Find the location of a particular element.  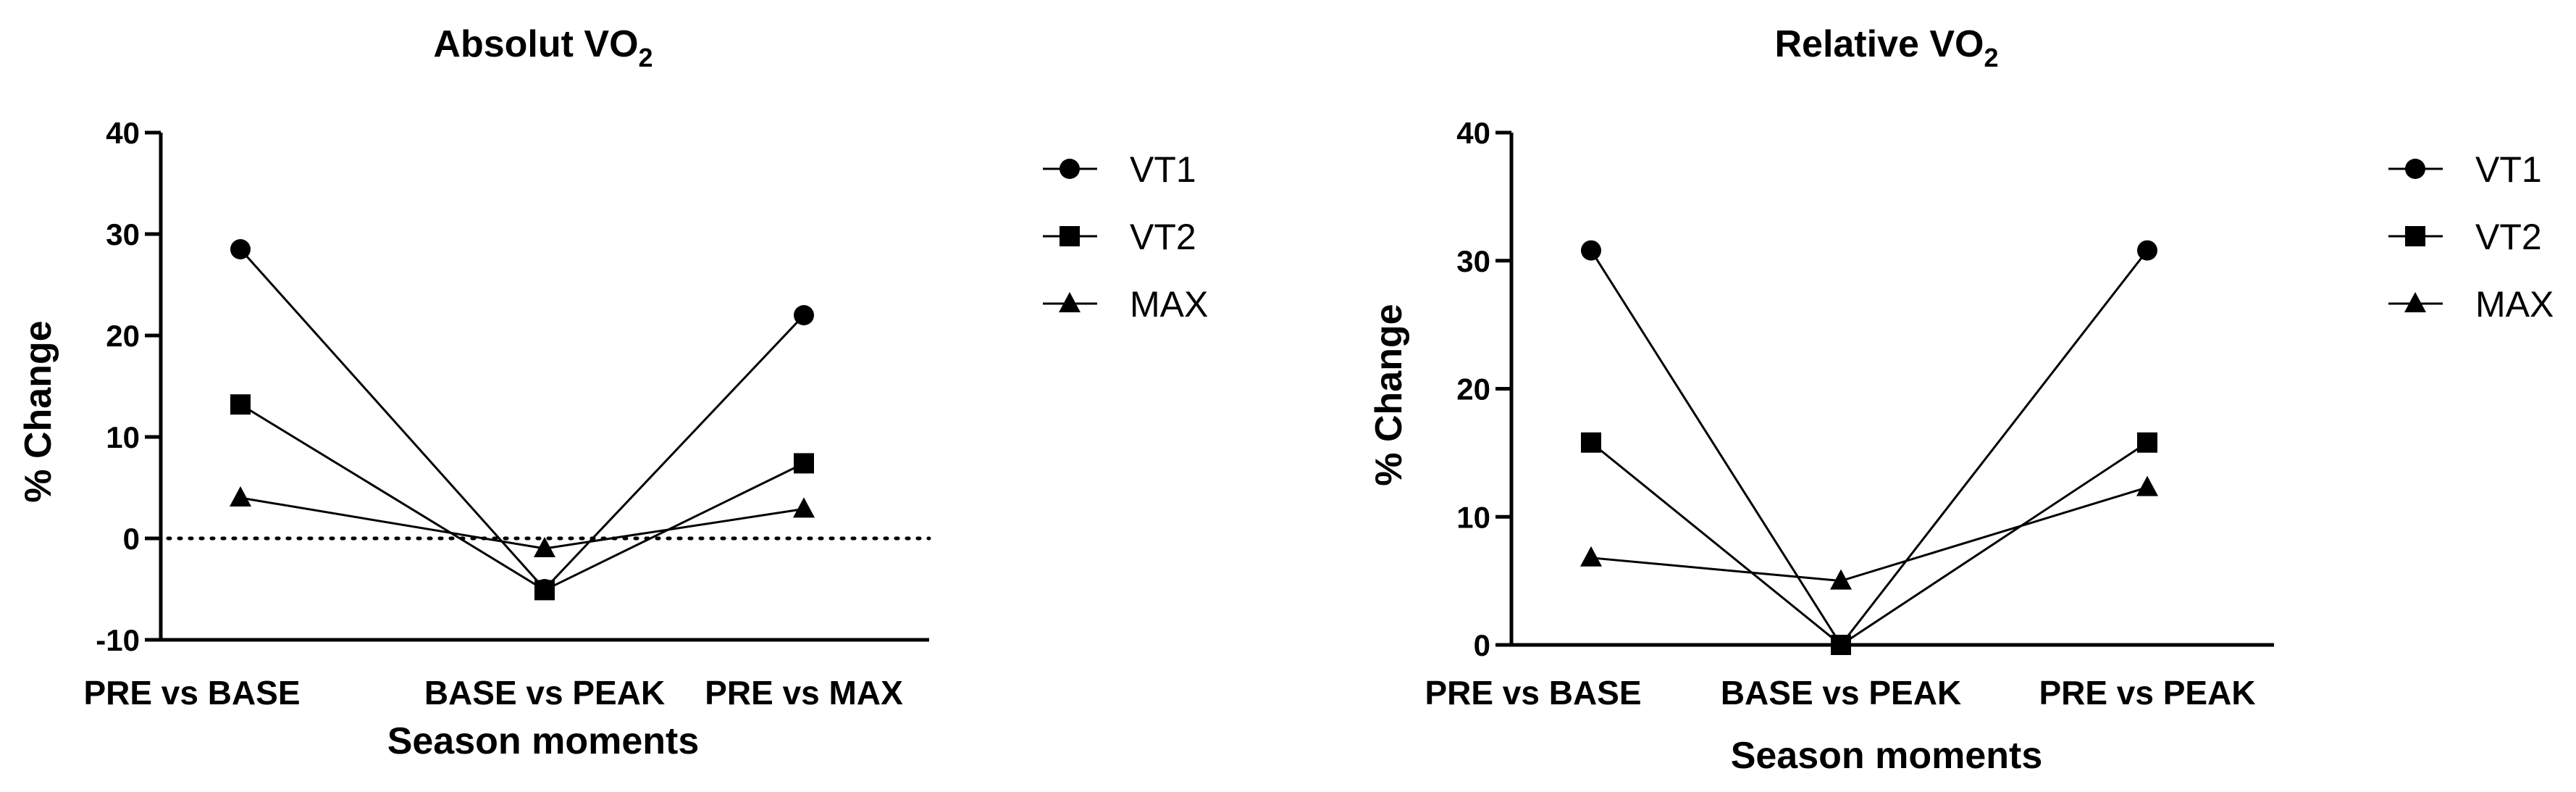

x-tick-label: PRE vs PEAK is located at coordinates (2147, 693).